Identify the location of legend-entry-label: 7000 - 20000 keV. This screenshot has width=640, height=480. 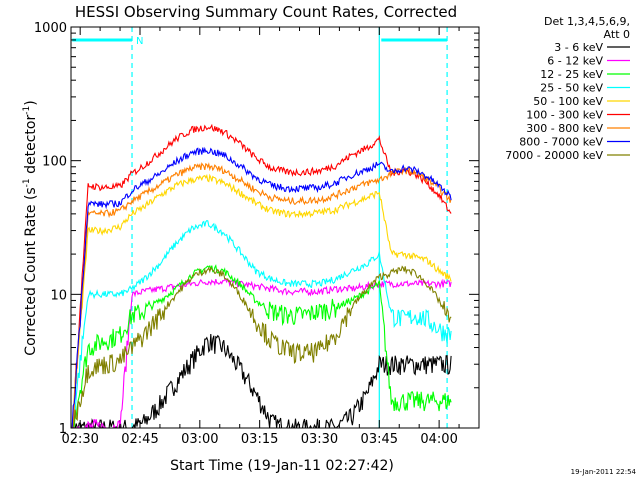
(554, 155).